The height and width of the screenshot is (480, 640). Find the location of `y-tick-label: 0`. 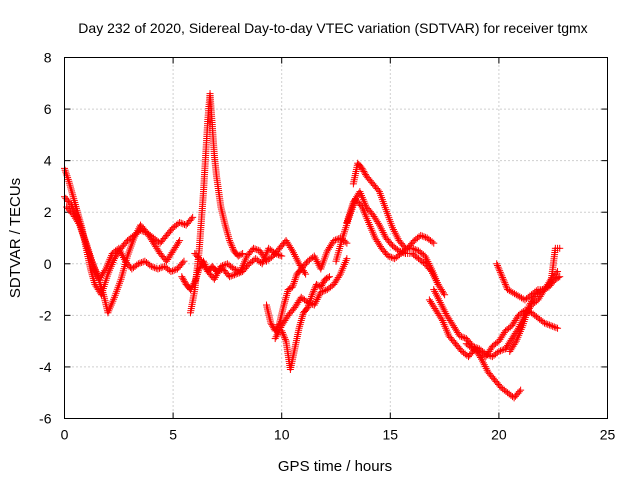

y-tick-label: 0 is located at coordinates (48, 264).